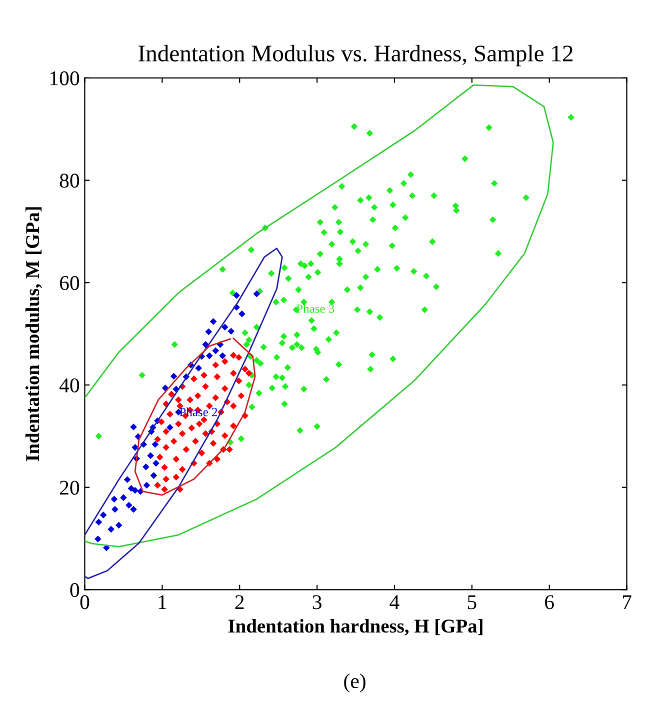 The width and height of the screenshot is (657, 702). Describe the element at coordinates (395, 602) in the screenshot. I see `x-tick-label: 4` at that location.